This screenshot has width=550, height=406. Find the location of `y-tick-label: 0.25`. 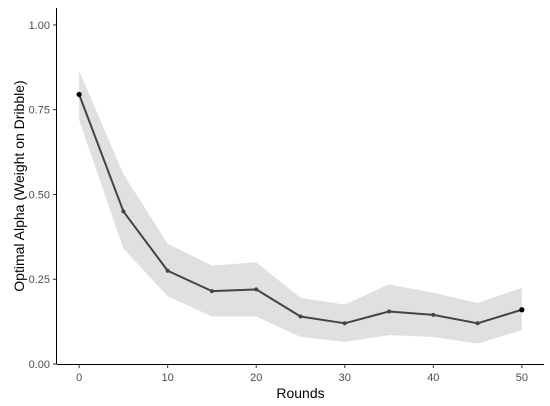

y-tick-label: 0.25 is located at coordinates (39, 280).